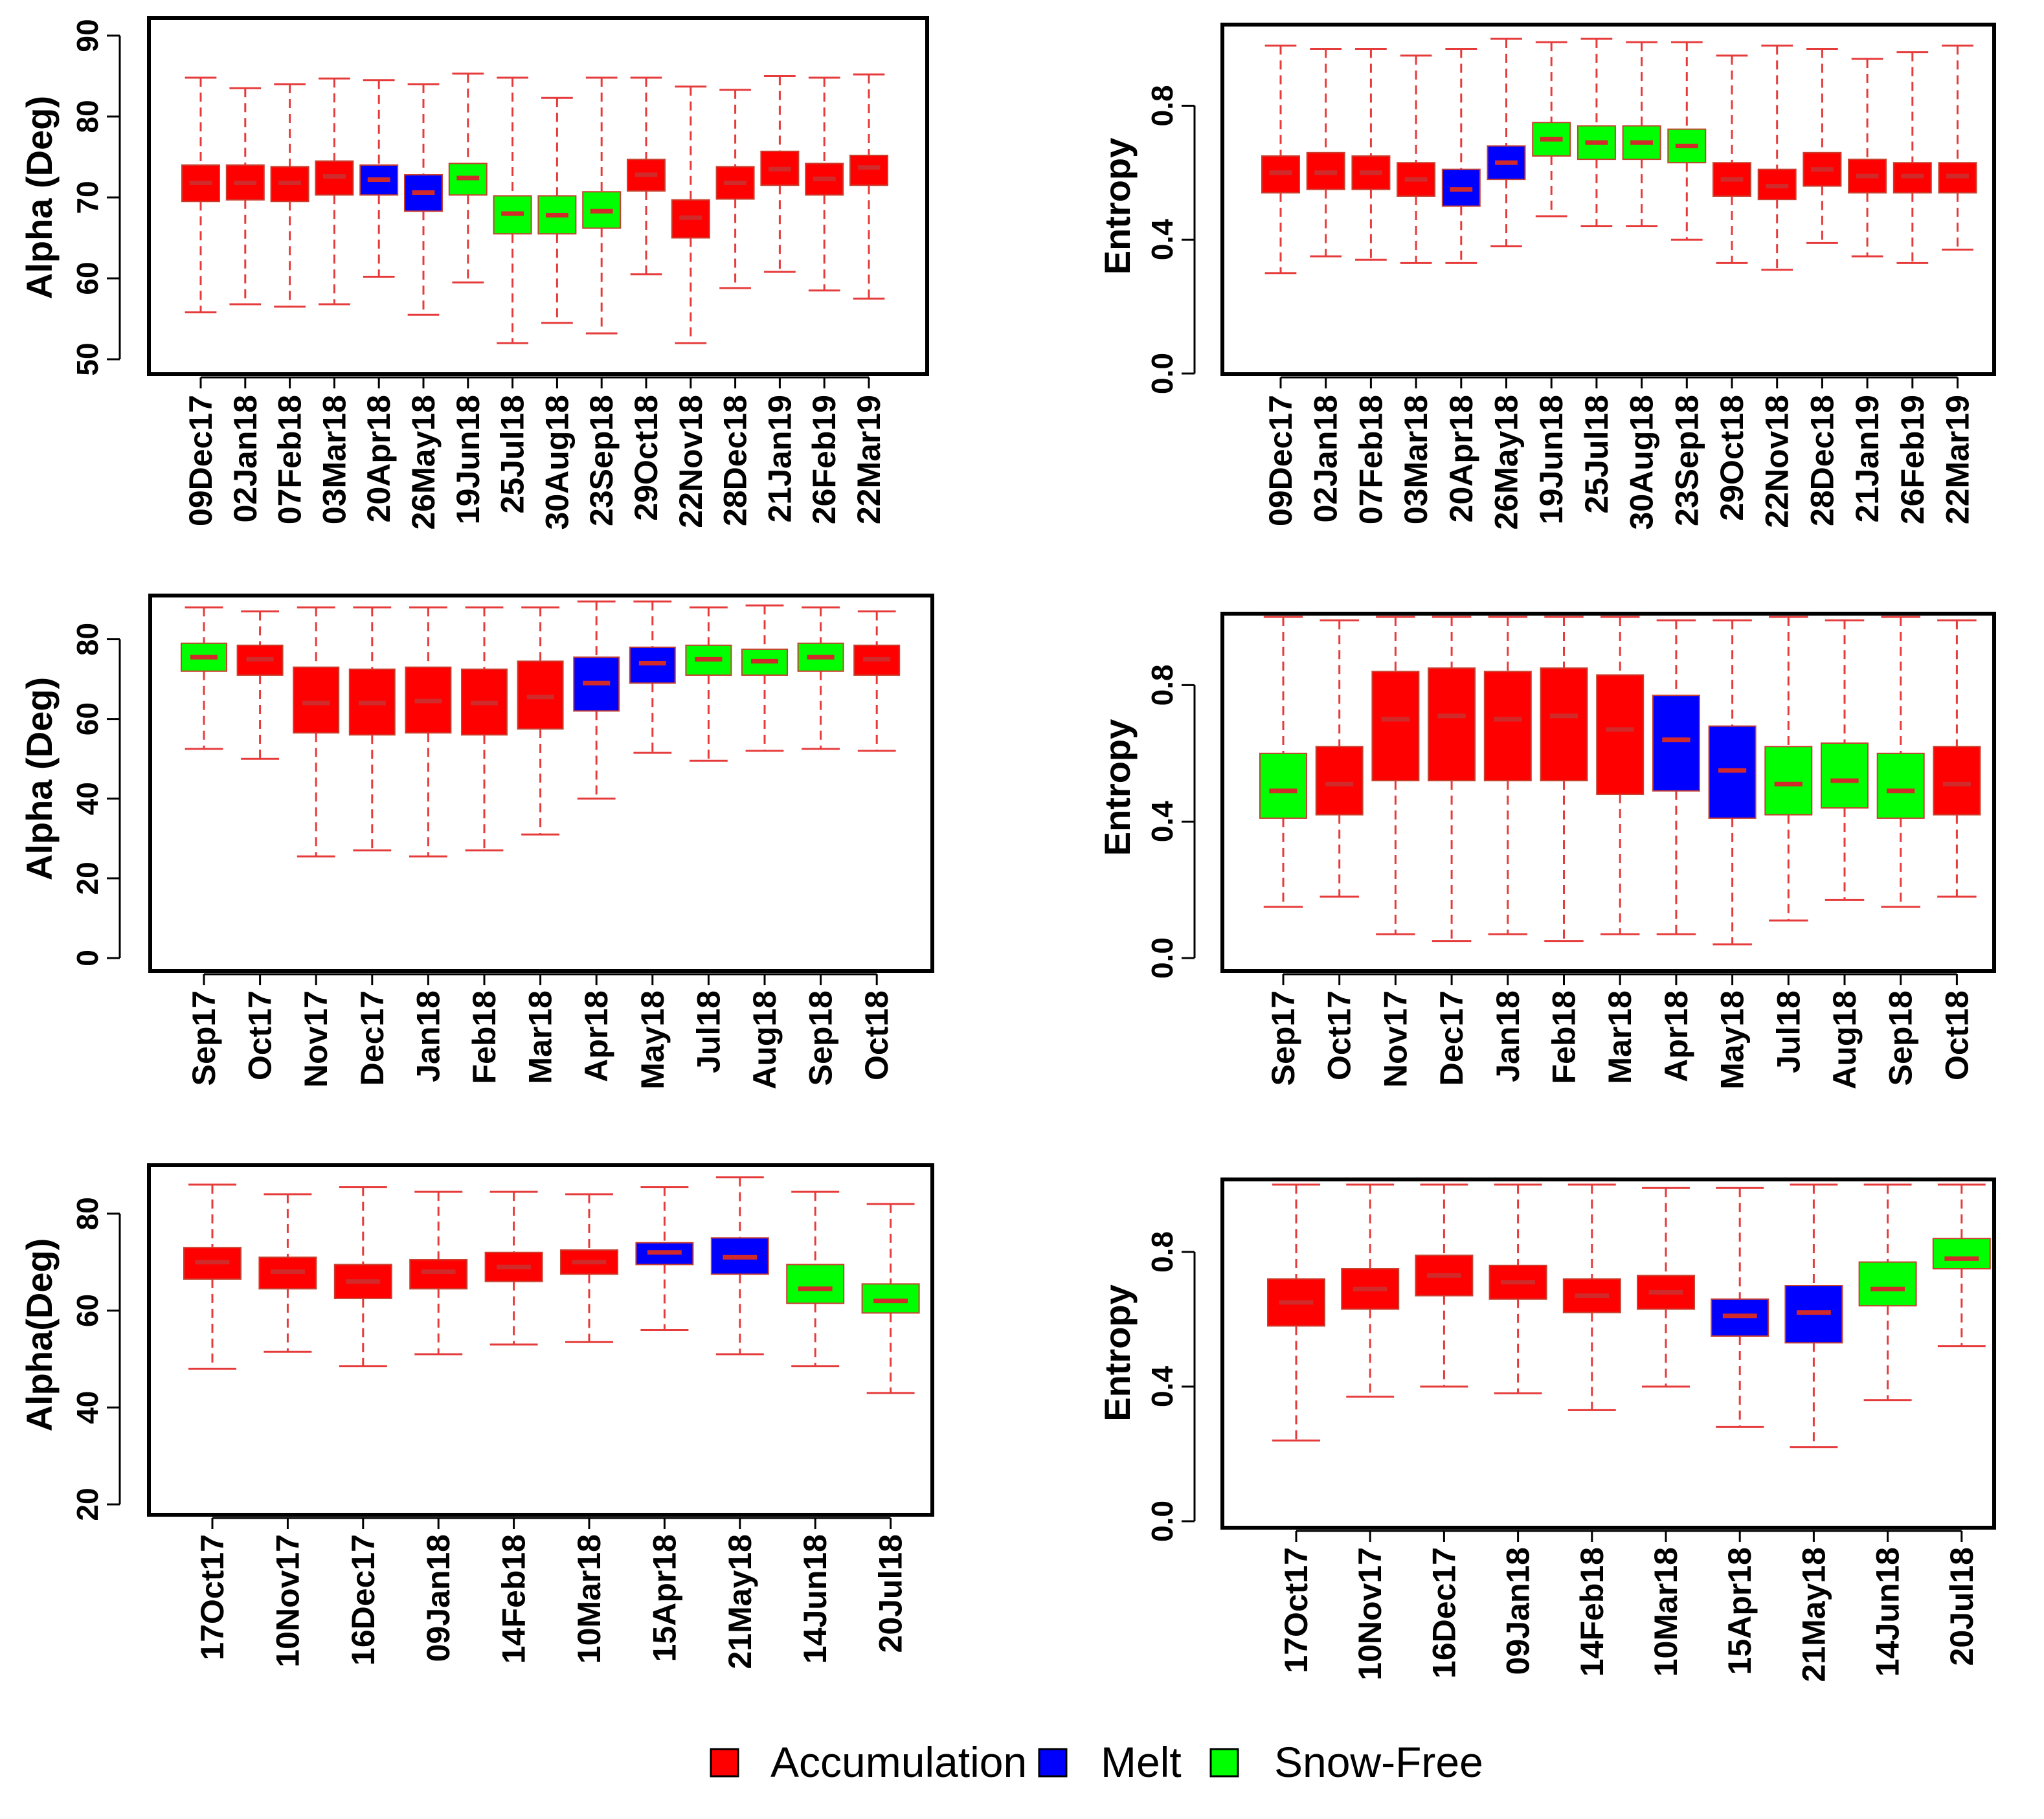 The height and width of the screenshot is (1819, 2044). I want to click on box-20Jul18, so click(1962, 1265).